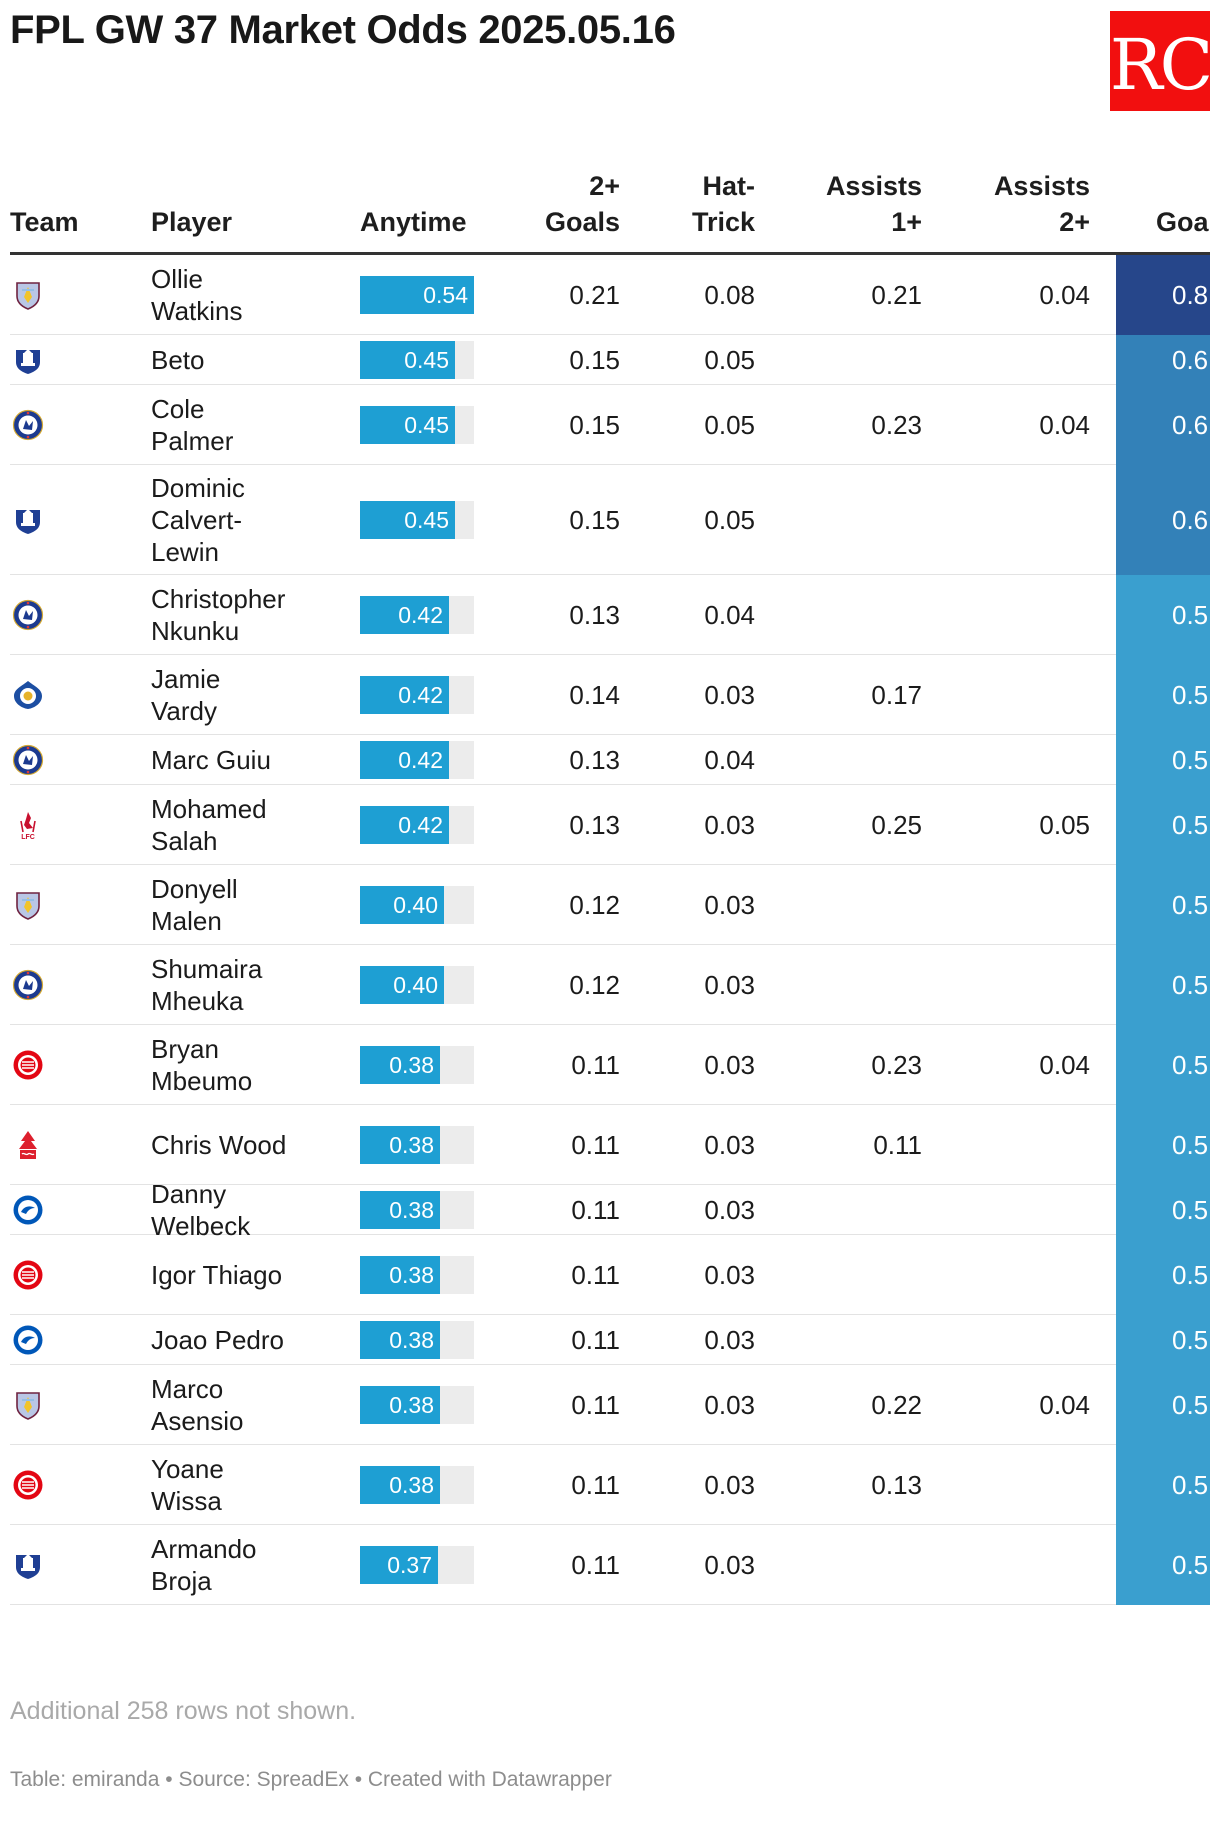 This screenshot has height=1824, width=1220. Describe the element at coordinates (1160, 65) in the screenshot. I see `rc-logo-text: RC` at that location.